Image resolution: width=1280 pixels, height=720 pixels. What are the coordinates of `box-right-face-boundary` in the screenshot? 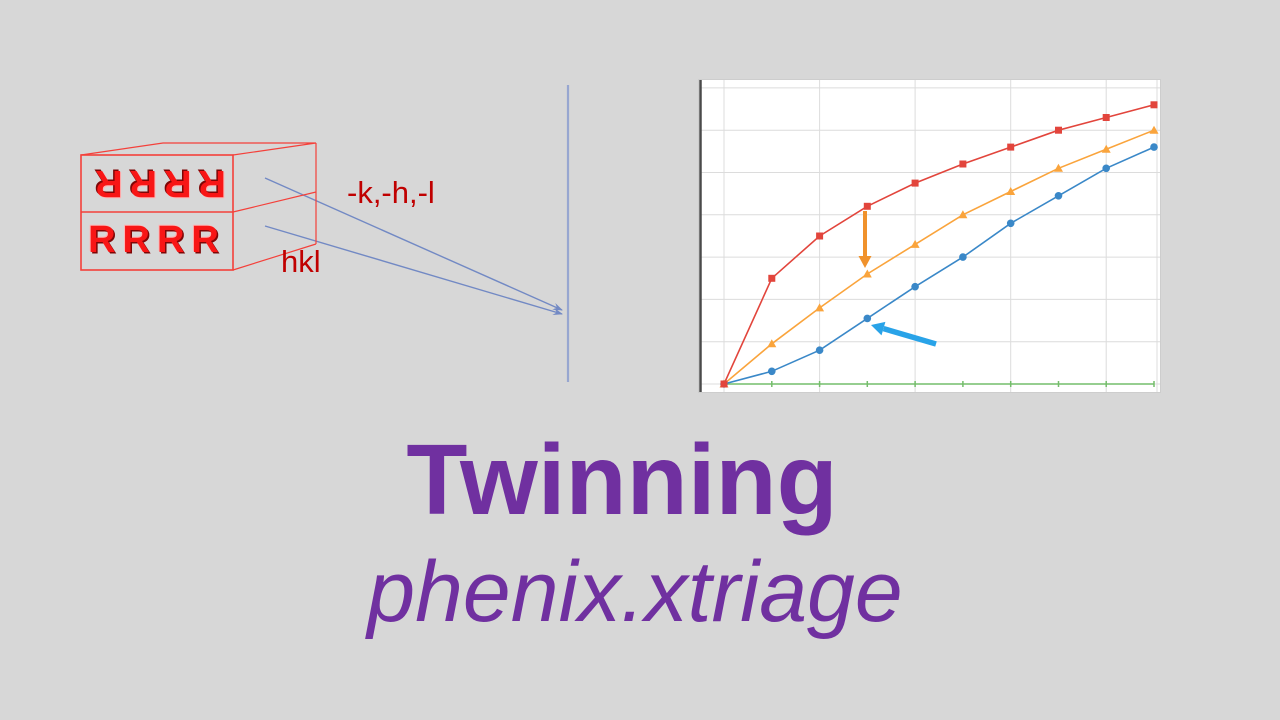 It's located at (274, 202).